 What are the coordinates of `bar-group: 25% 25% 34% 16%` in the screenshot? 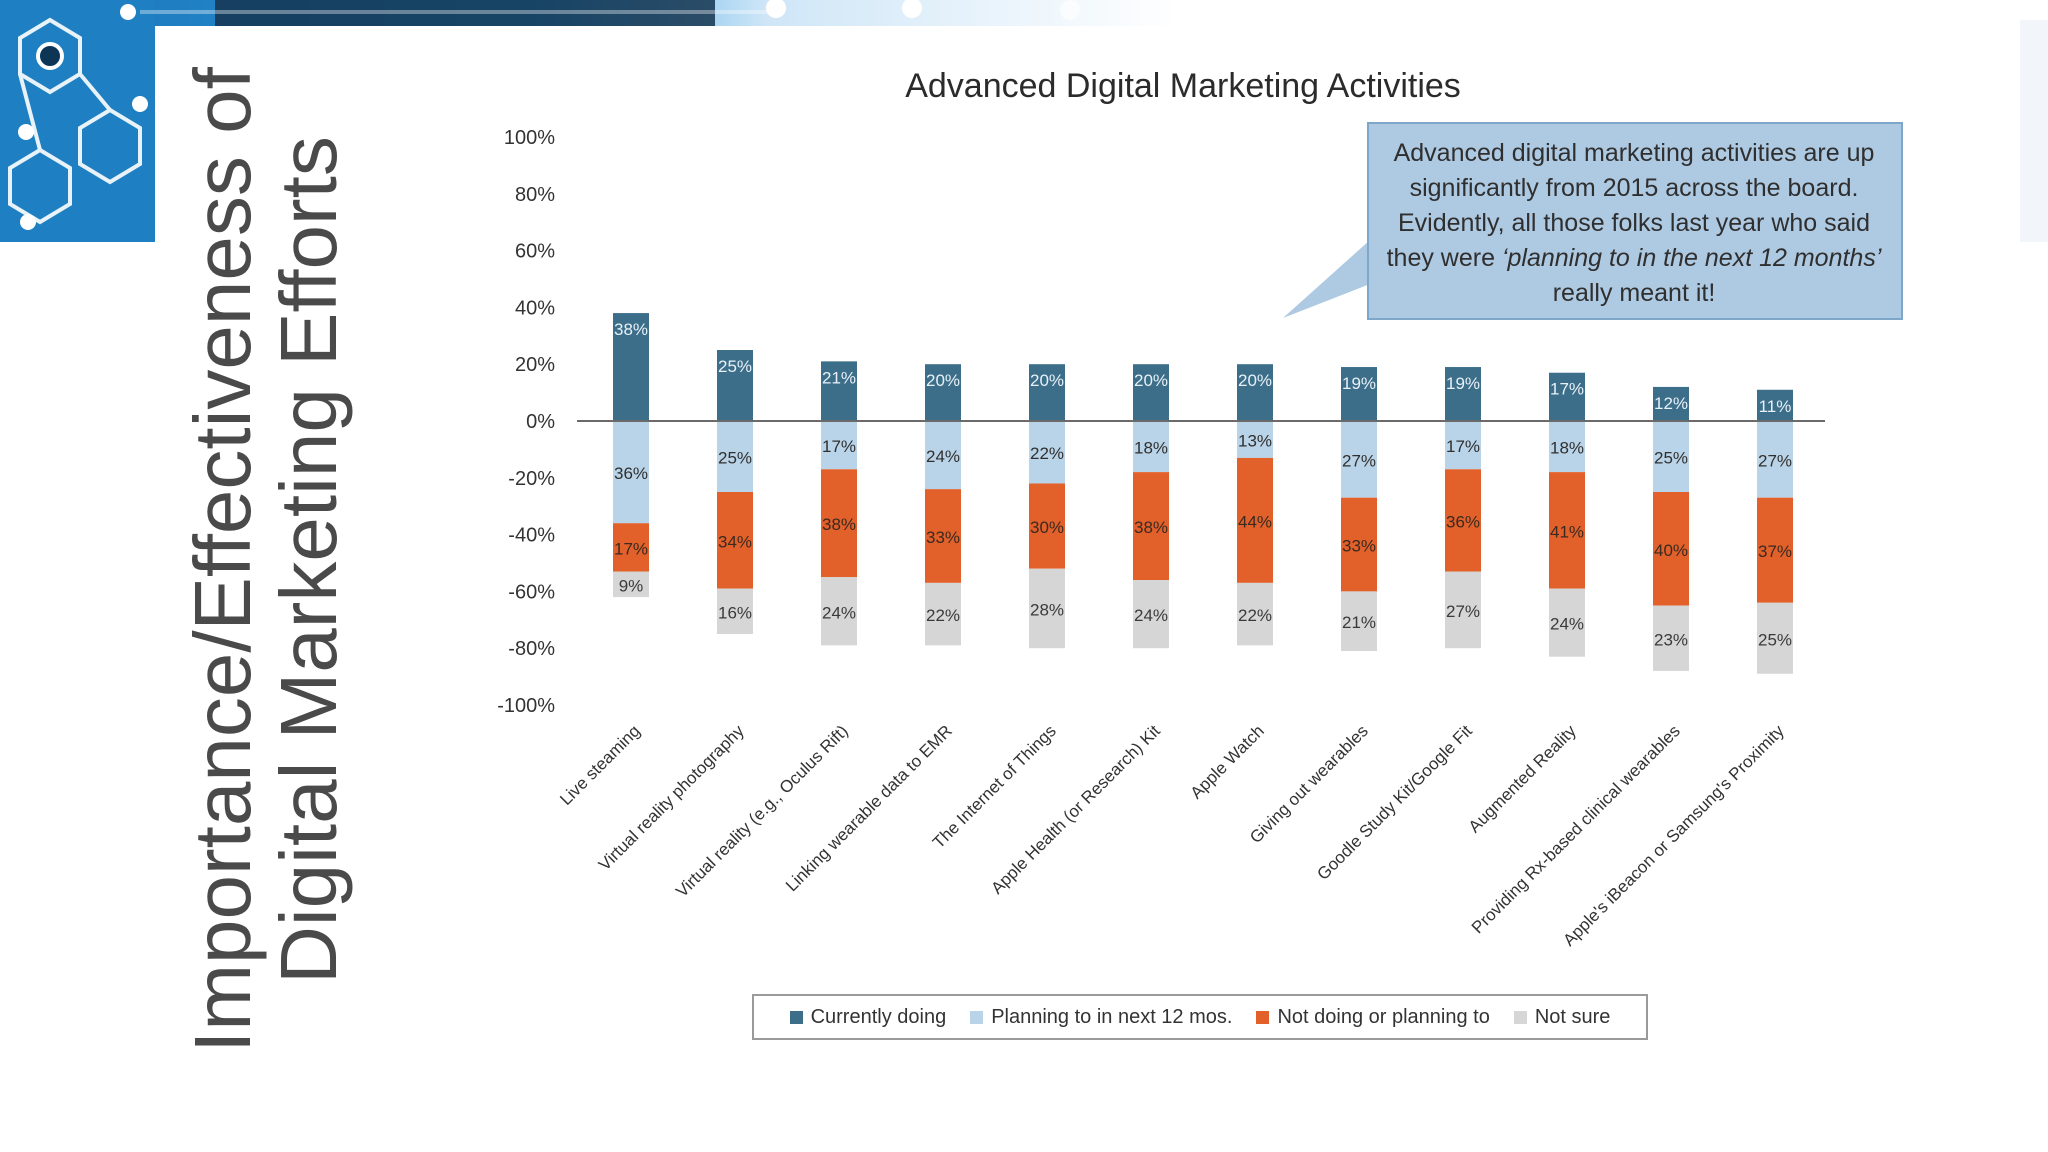 It's located at (735, 492).